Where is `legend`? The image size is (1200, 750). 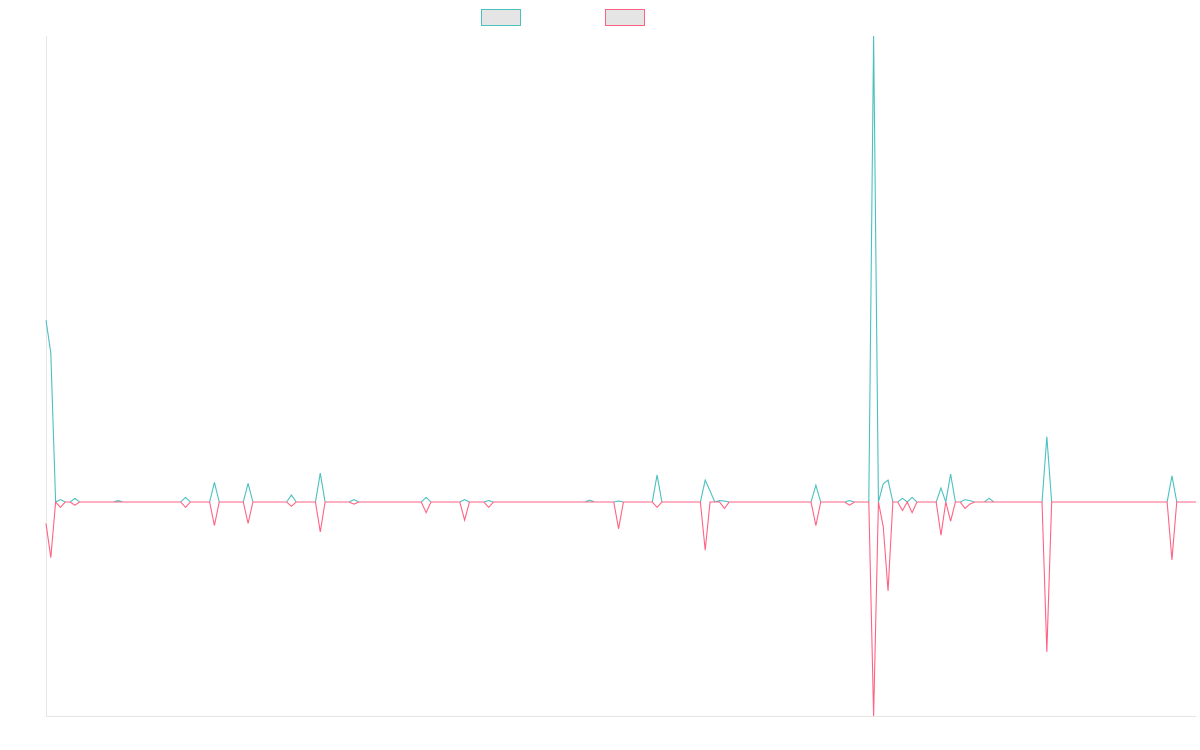 legend is located at coordinates (563, 17).